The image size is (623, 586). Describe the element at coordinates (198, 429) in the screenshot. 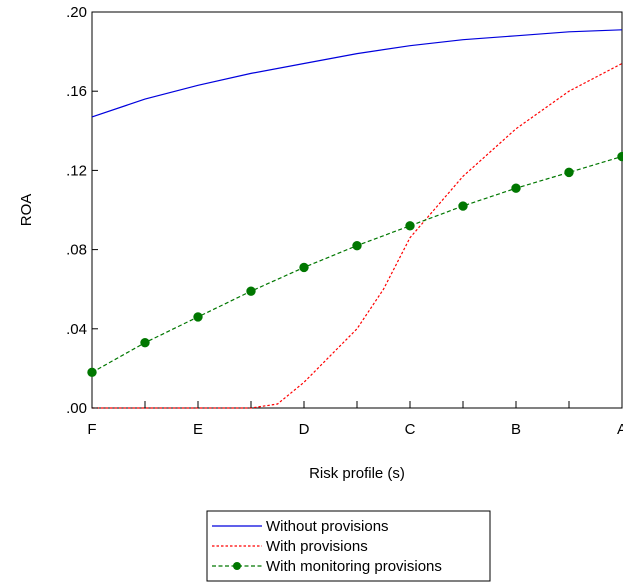

I see `x-tick-label: E` at that location.